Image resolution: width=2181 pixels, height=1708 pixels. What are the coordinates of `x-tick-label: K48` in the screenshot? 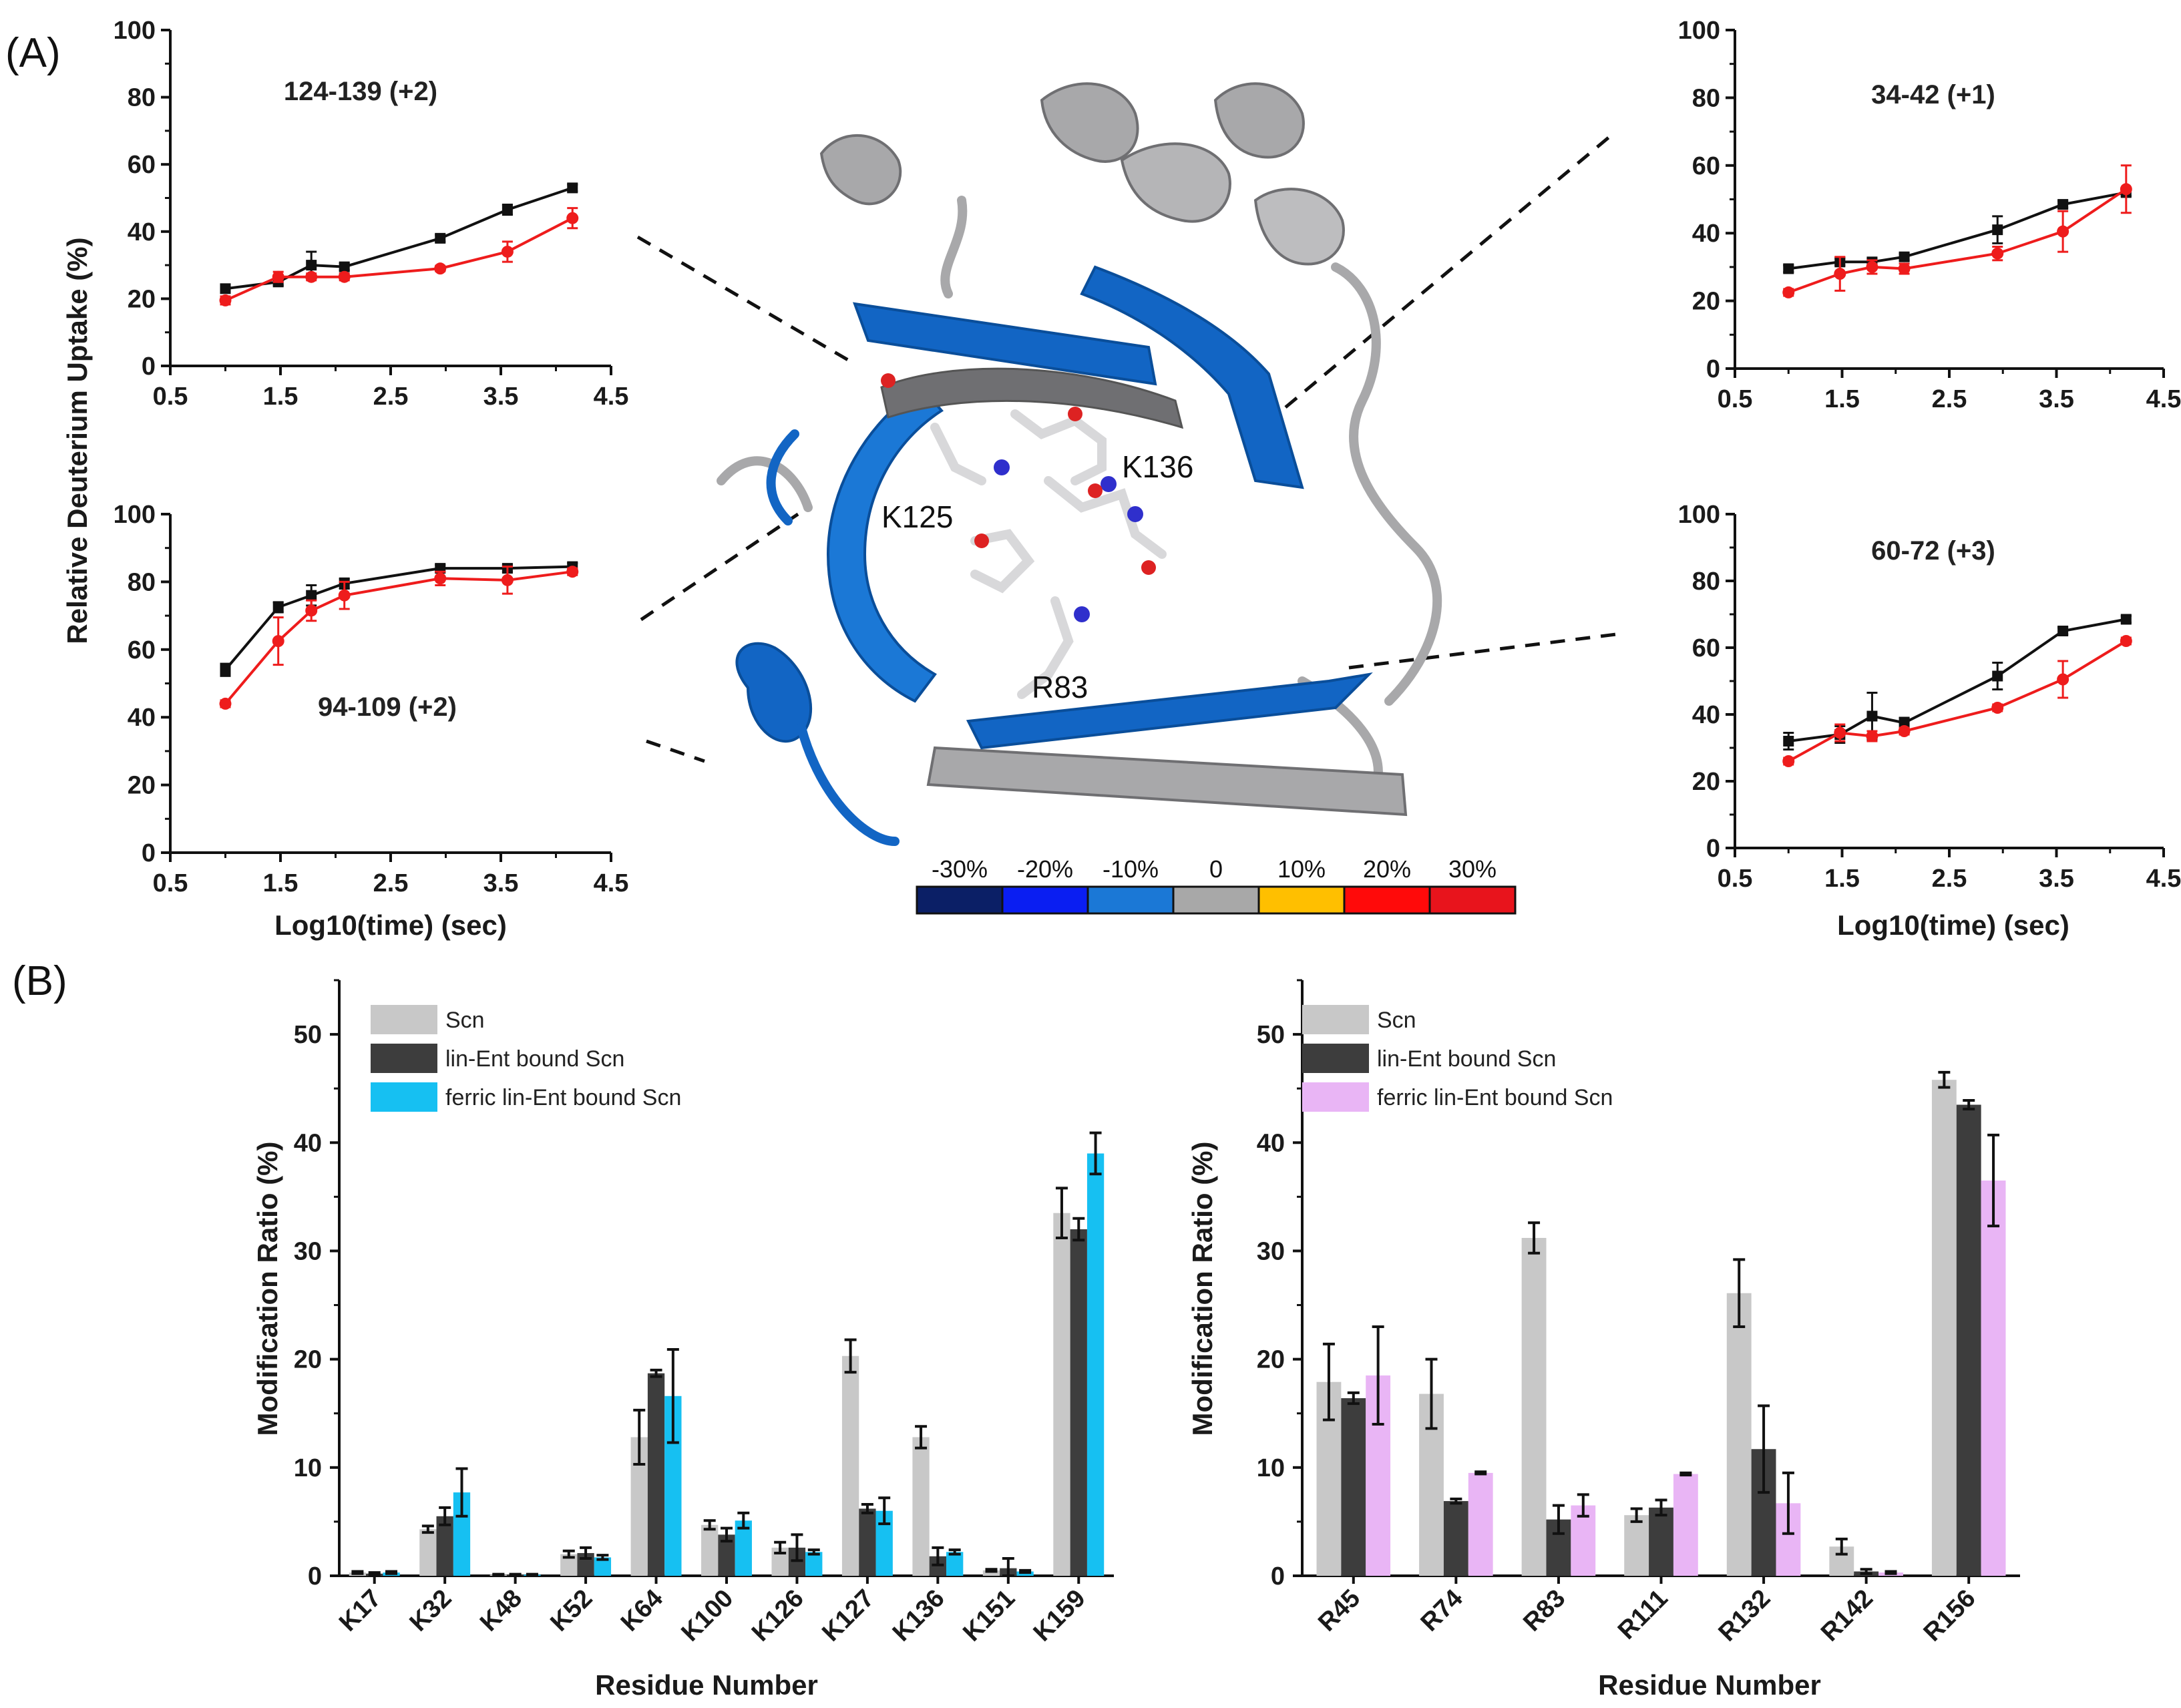 It's located at (501, 1611).